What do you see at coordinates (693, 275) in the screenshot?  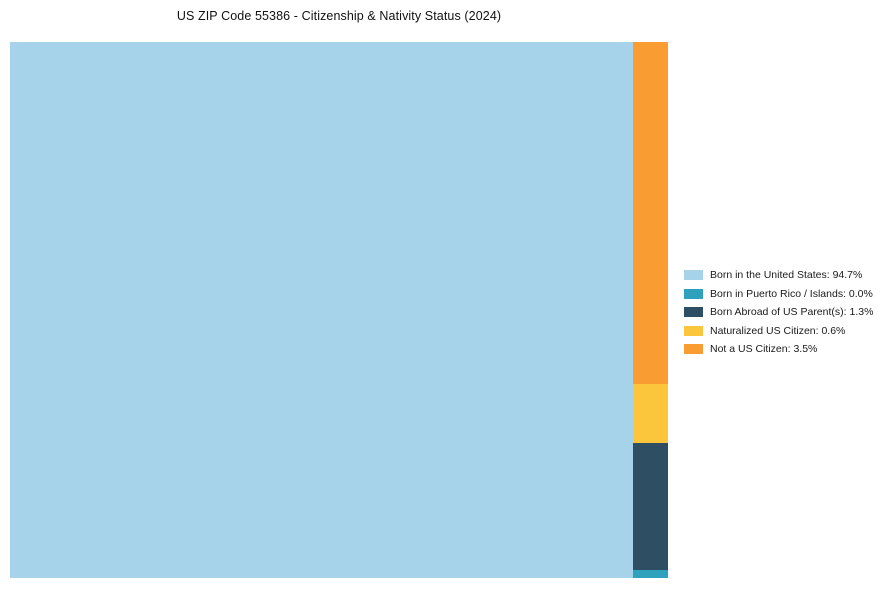 I see `legend-swatch-born-in-the-united-states-icon` at bounding box center [693, 275].